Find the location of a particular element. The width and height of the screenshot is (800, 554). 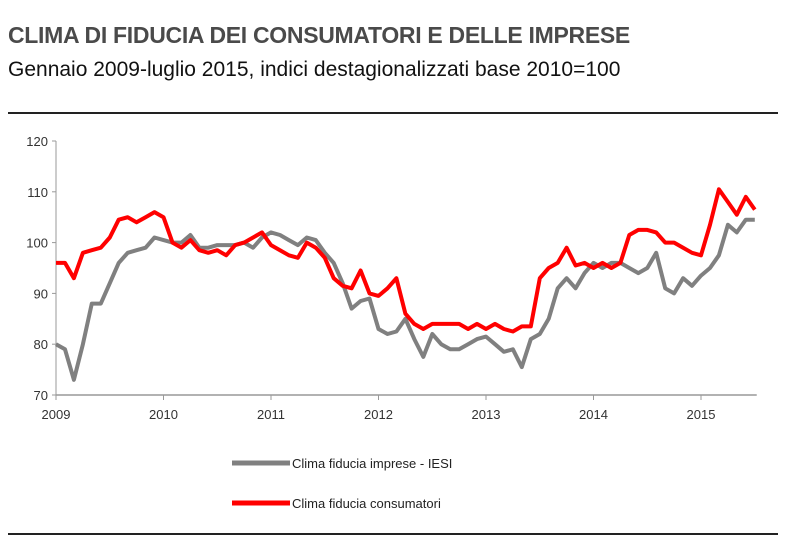

x-tick-label: 2012 is located at coordinates (378, 414).